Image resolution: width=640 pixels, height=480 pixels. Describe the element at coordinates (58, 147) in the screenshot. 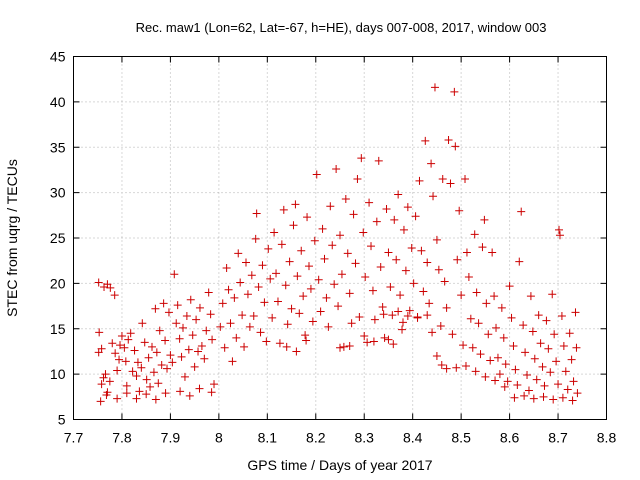

I see `y-tick-label: 35` at that location.